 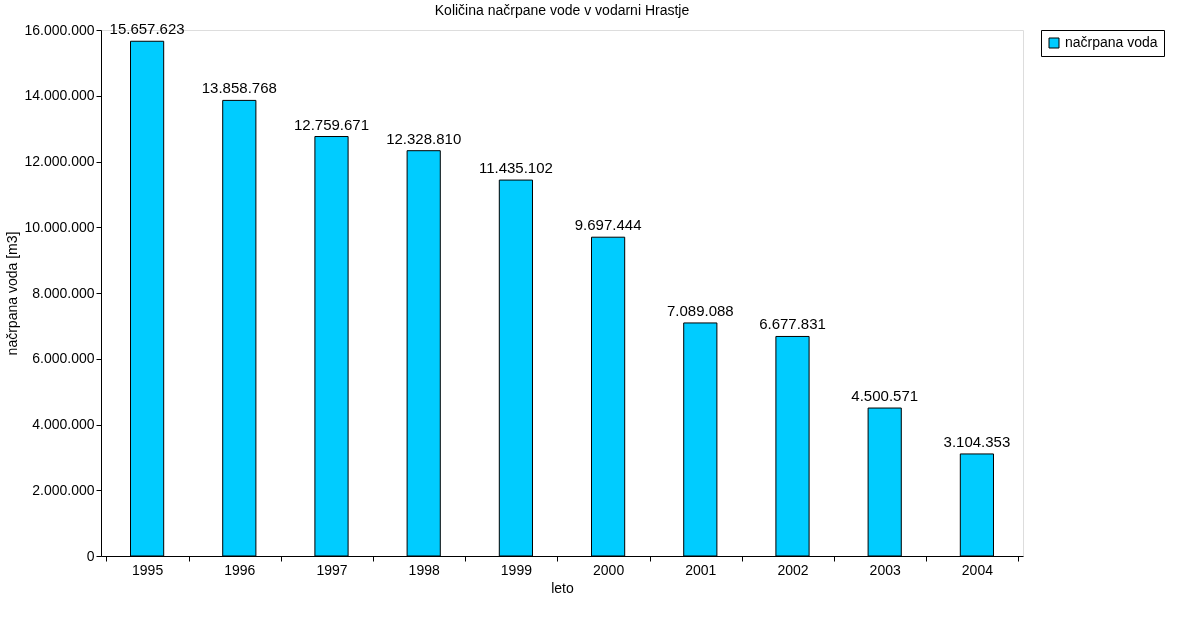 I want to click on y-tick-label: 16.000.000, so click(x=59, y=29).